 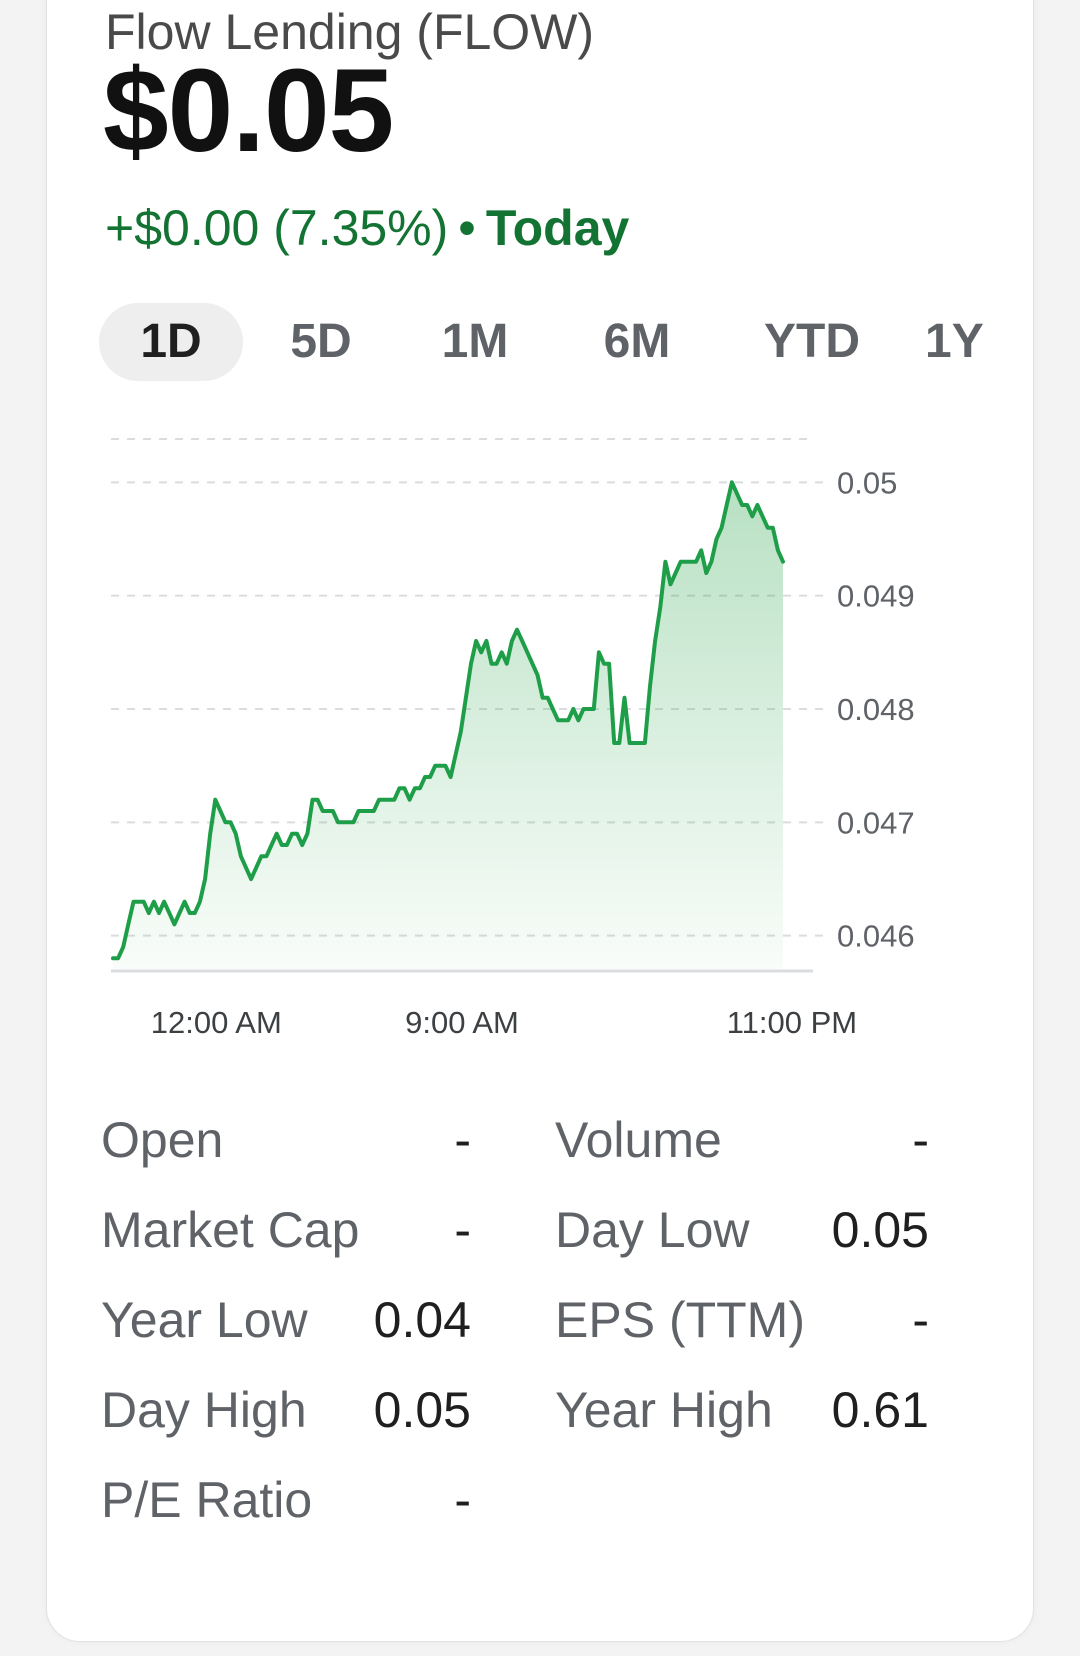 I want to click on stat-year-high-label: Year High, so click(x=664, y=1410).